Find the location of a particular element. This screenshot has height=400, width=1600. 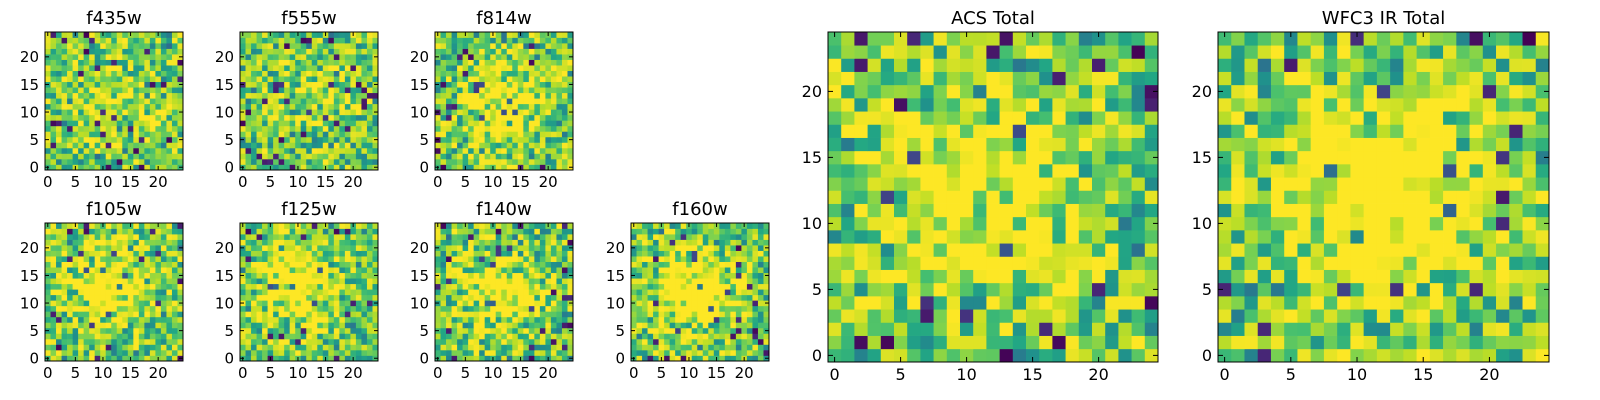

x-tick-label: 5 is located at coordinates (271, 182).